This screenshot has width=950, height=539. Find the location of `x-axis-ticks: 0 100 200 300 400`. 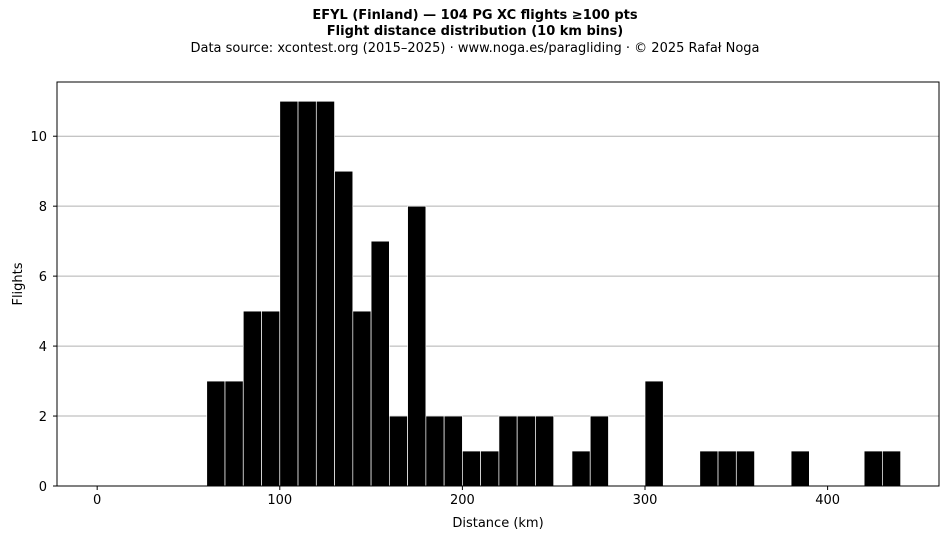

x-axis-ticks: 0 100 200 300 400 is located at coordinates (466, 497).